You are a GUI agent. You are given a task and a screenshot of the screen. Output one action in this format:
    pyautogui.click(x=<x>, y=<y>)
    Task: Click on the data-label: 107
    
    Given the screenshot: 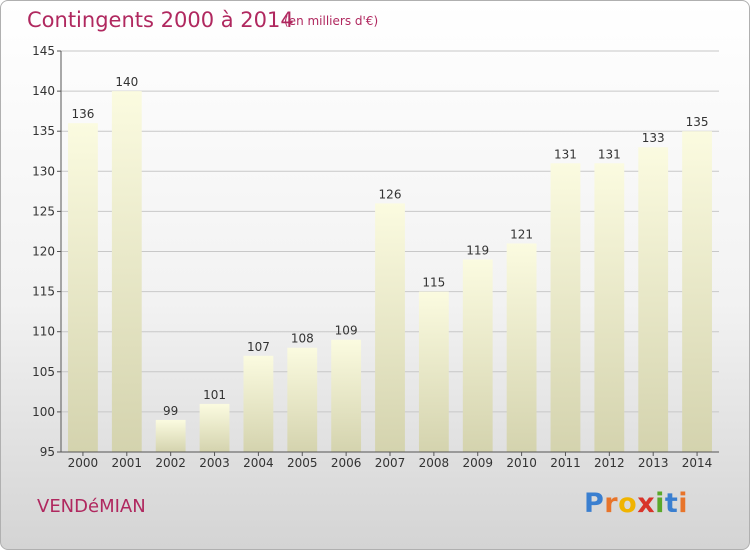 What is the action you would take?
    pyautogui.click(x=258, y=347)
    